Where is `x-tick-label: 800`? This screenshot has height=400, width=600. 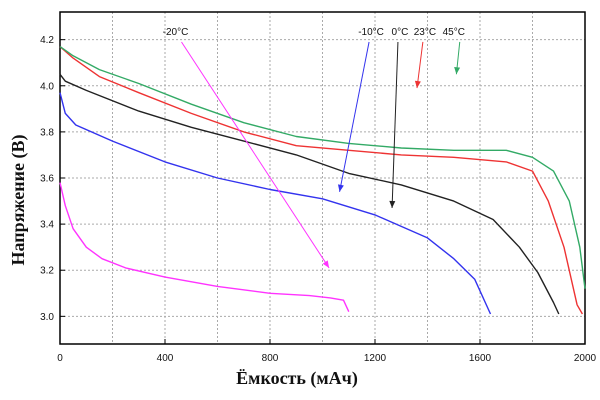
x-tick-label: 800 is located at coordinates (270, 358).